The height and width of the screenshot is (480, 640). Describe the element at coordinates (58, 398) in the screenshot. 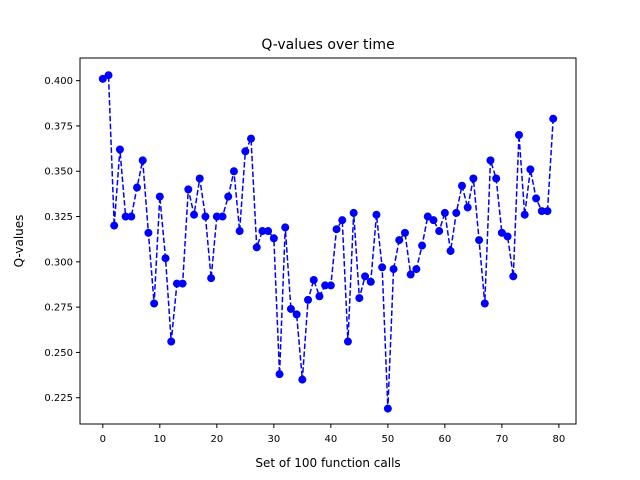

I see `y-tick-label: 0.225` at that location.